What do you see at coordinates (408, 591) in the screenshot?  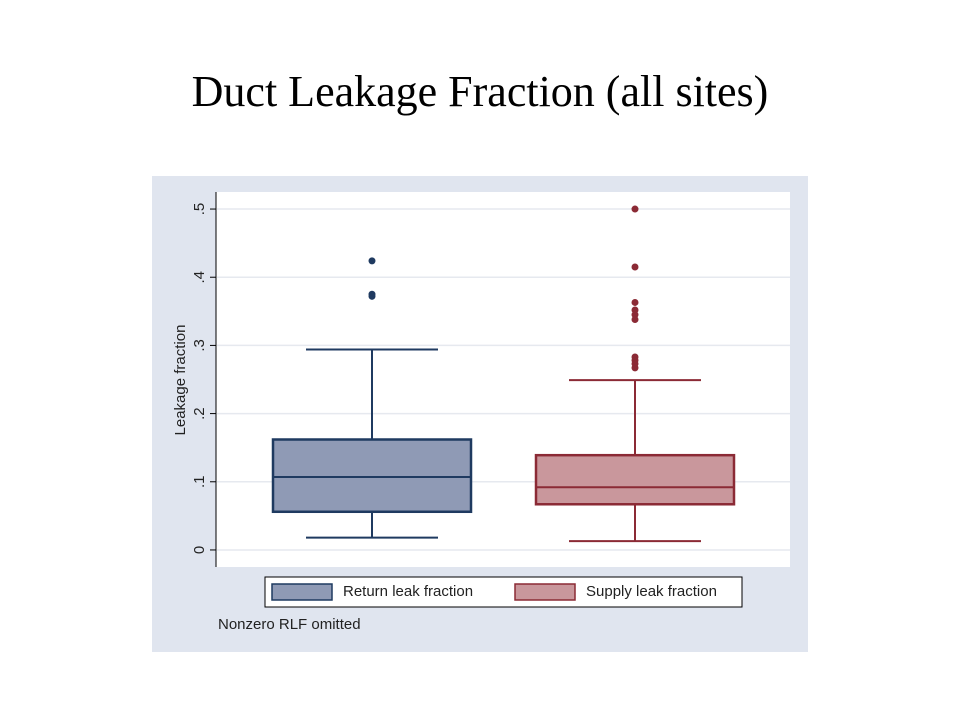 I see `legend-label: Return leak fraction` at bounding box center [408, 591].